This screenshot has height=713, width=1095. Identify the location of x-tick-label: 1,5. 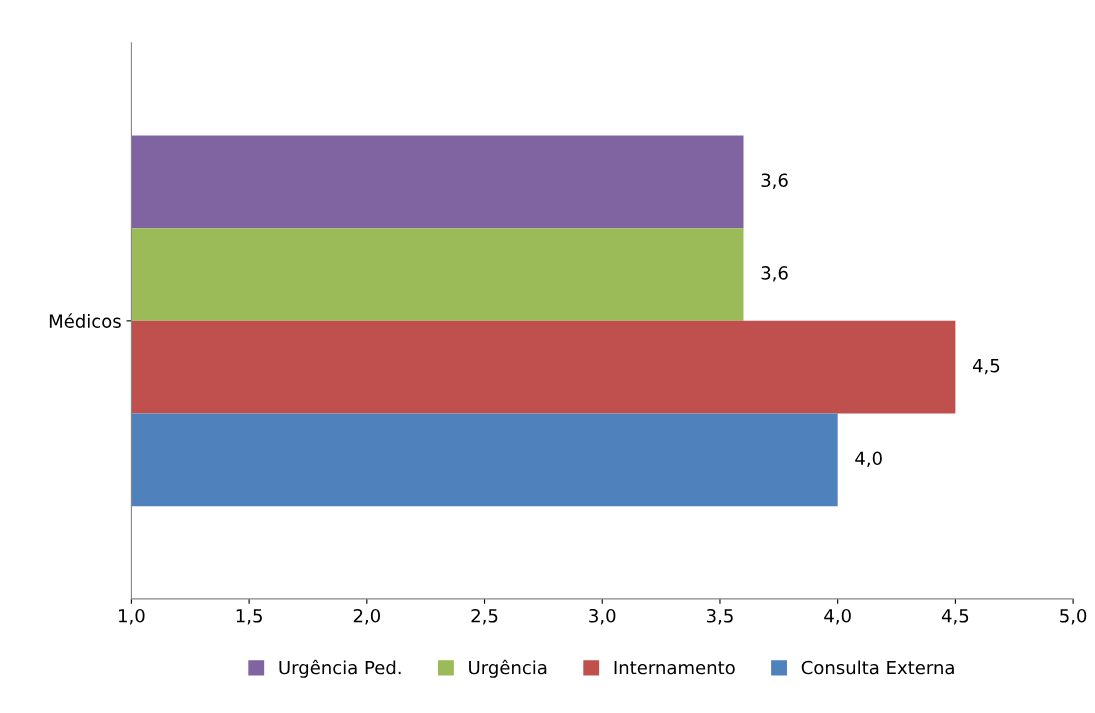
(249, 617).